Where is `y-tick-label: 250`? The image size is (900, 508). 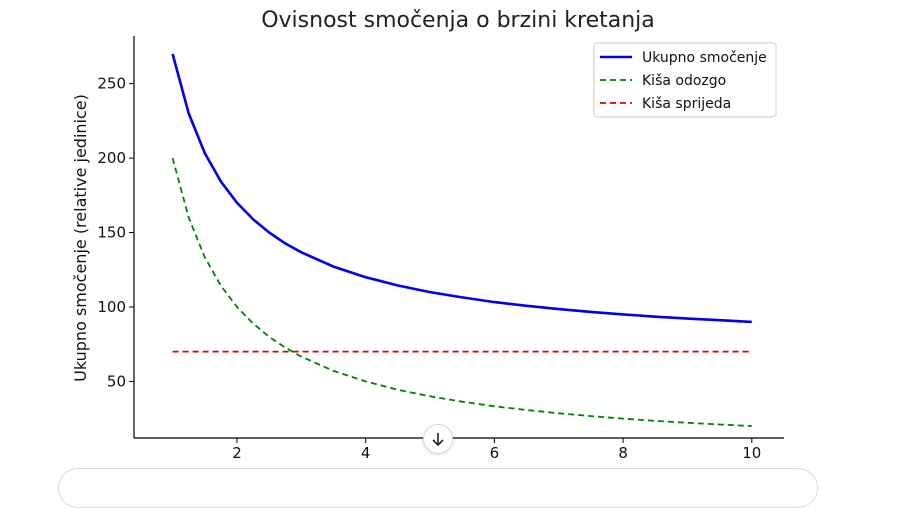
y-tick-label: 250 is located at coordinates (111, 84).